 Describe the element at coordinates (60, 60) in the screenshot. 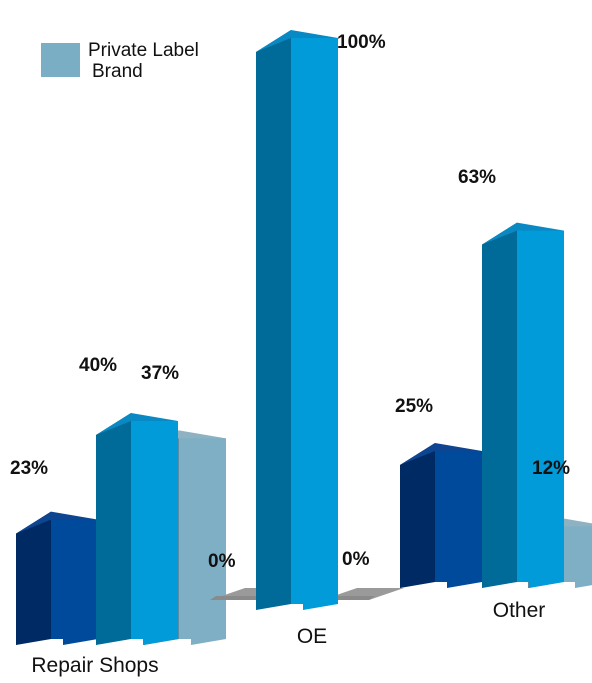

I see `legend-swatch` at that location.